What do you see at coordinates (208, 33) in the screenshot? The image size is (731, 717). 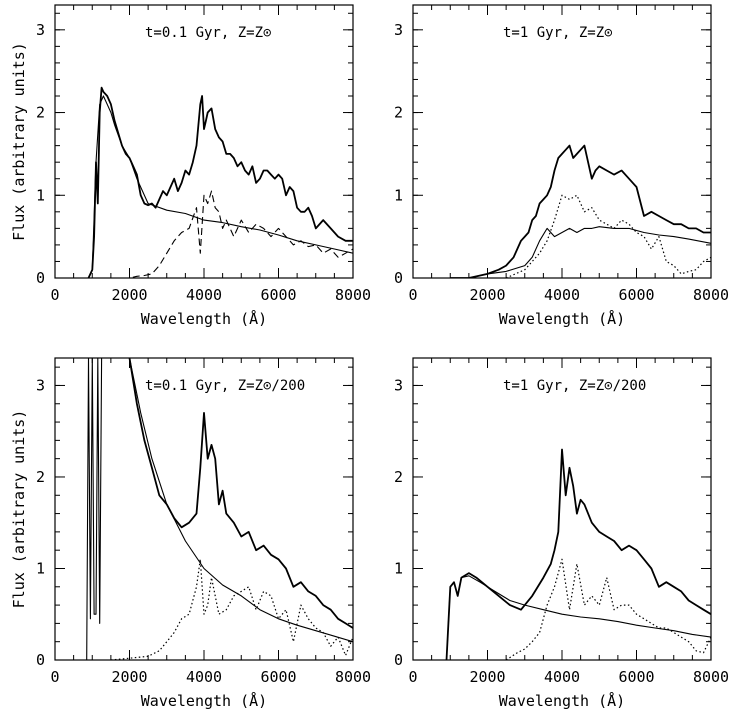 I see `panel-label: t=0.1 Gyr, Z=Z⊙` at bounding box center [208, 33].